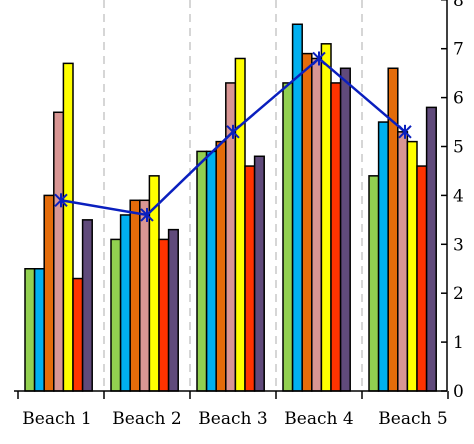  I want to click on category-labels: Beach 1 Beach 2 Beach 3 Beach 4 Beach 5, so click(234, 419).